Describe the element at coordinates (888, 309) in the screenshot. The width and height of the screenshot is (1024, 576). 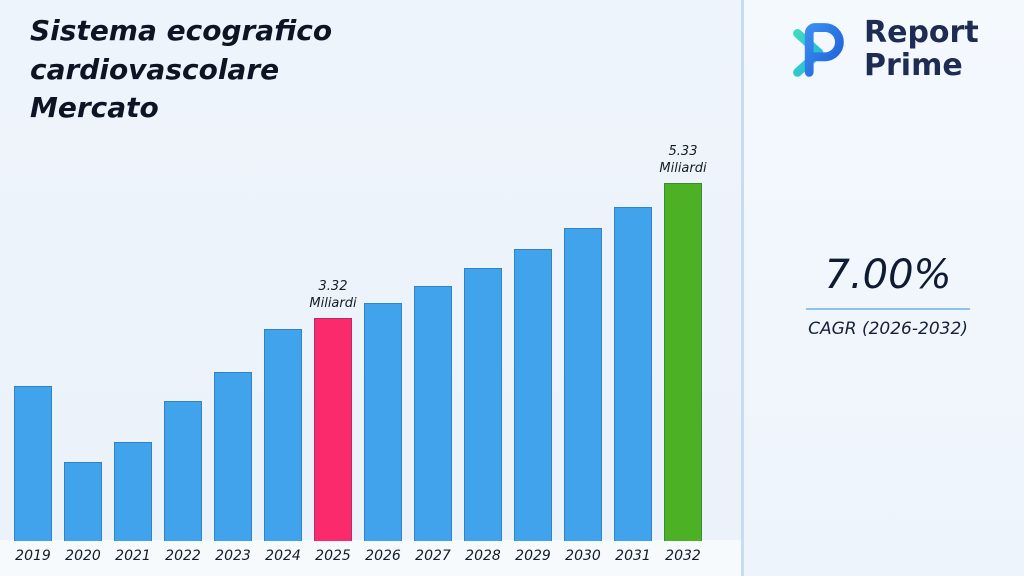
I see `cagr-underline` at that location.